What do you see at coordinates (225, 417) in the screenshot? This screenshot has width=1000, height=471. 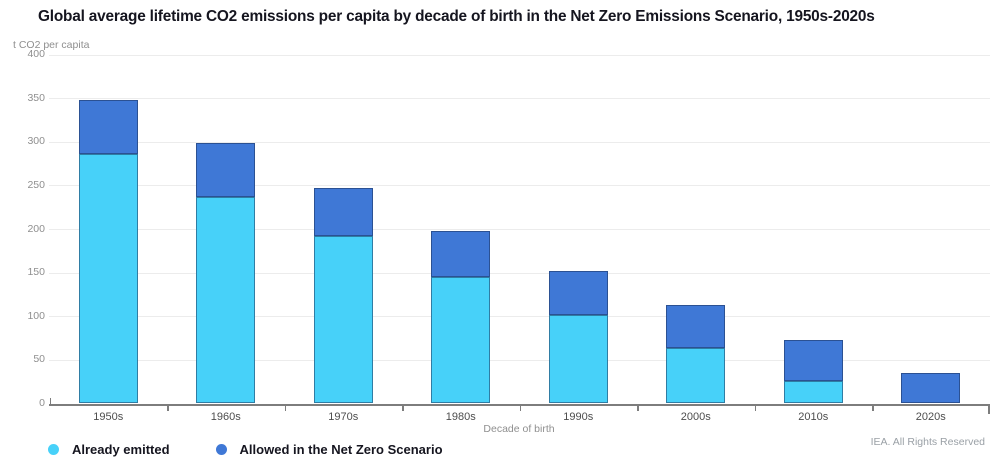 I see `x-axis-category-label: 1960s` at bounding box center [225, 417].